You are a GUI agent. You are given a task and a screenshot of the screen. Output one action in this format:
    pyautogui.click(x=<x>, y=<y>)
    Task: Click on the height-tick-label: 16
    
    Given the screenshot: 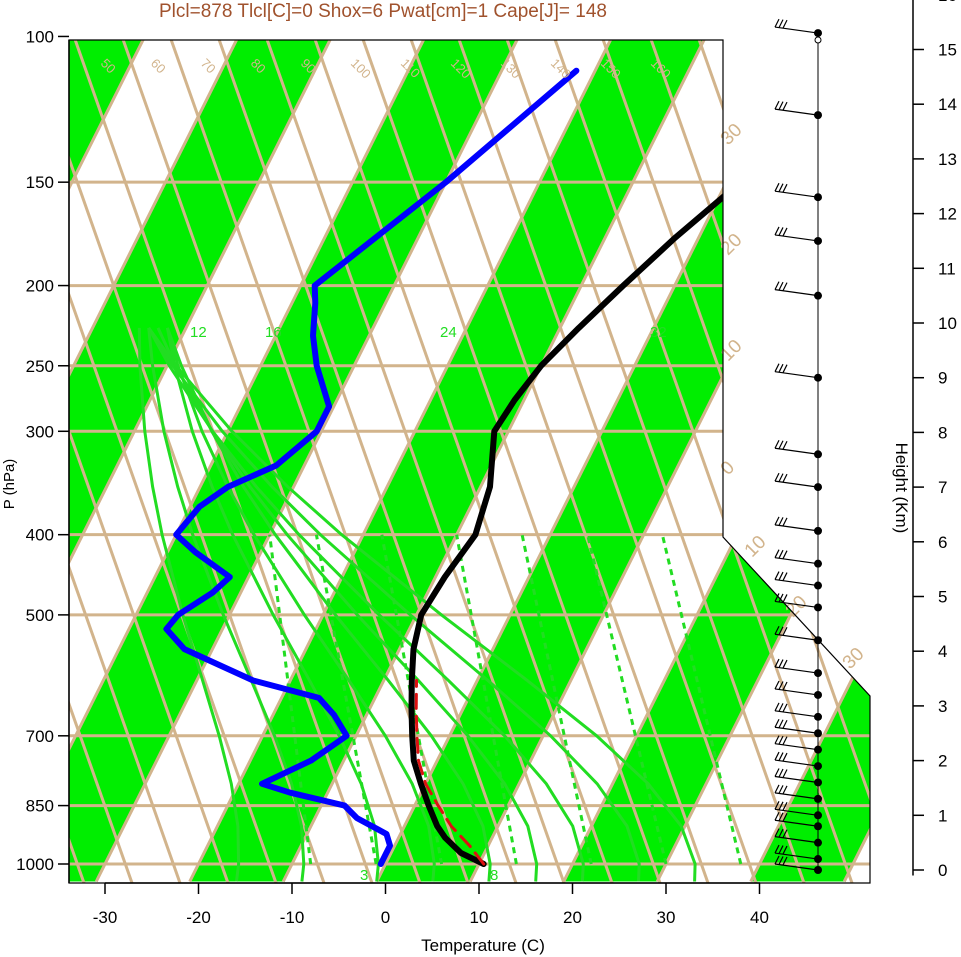 What is the action you would take?
    pyautogui.click(x=947, y=2)
    